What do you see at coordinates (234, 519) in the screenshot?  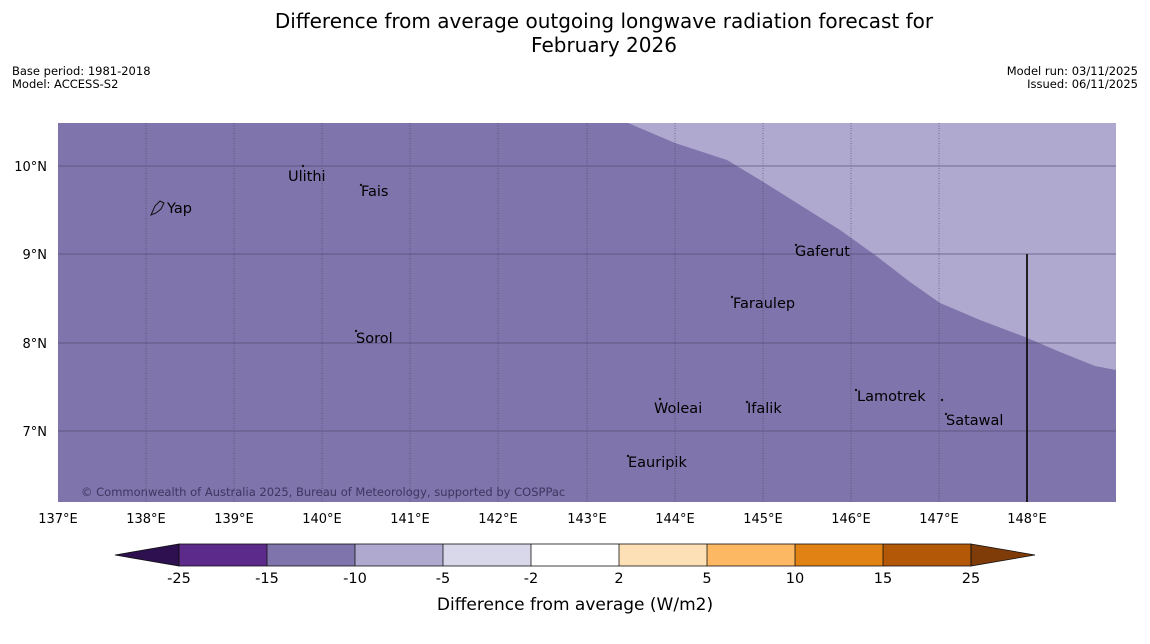 I see `lon-tick-label: 139°E` at bounding box center [234, 519].